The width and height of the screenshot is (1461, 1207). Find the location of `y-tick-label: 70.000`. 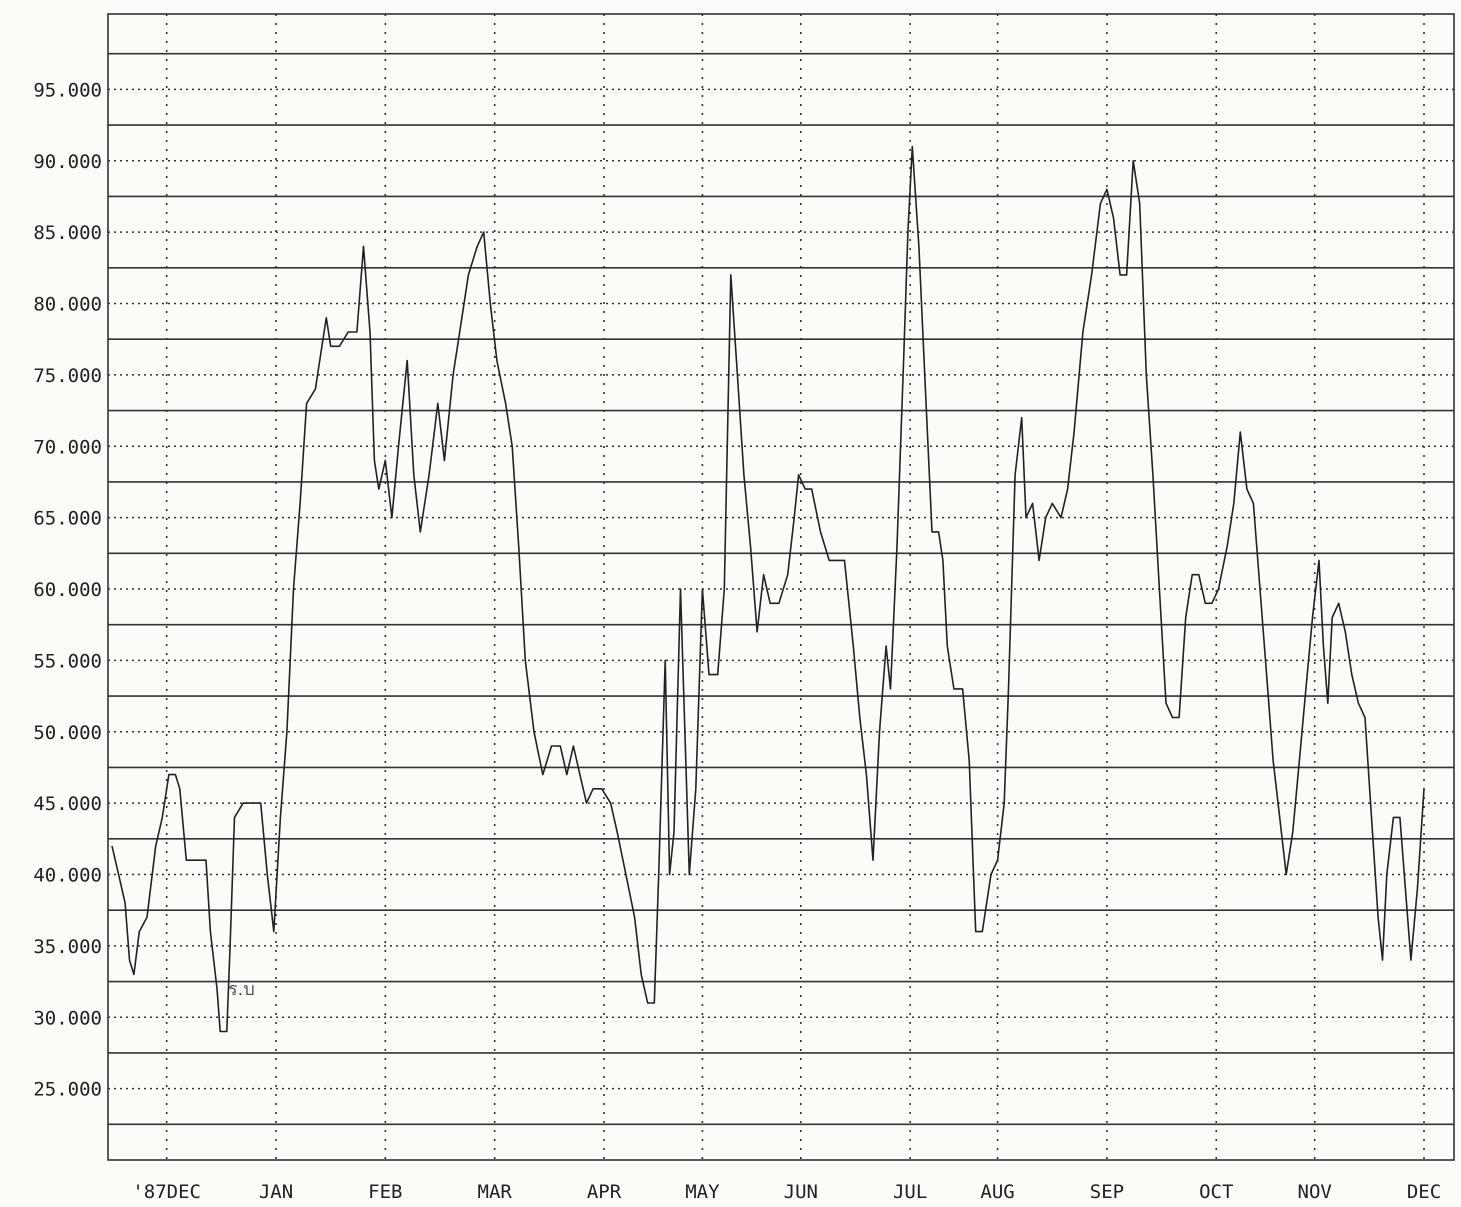

y-tick-label: 70.000 is located at coordinates (67, 447).